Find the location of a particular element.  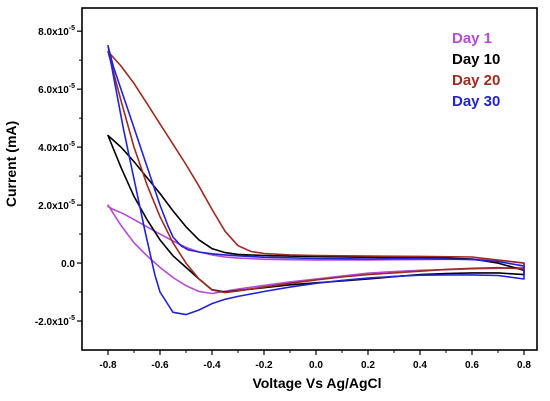

x-tick-label: 0.4 is located at coordinates (420, 365).